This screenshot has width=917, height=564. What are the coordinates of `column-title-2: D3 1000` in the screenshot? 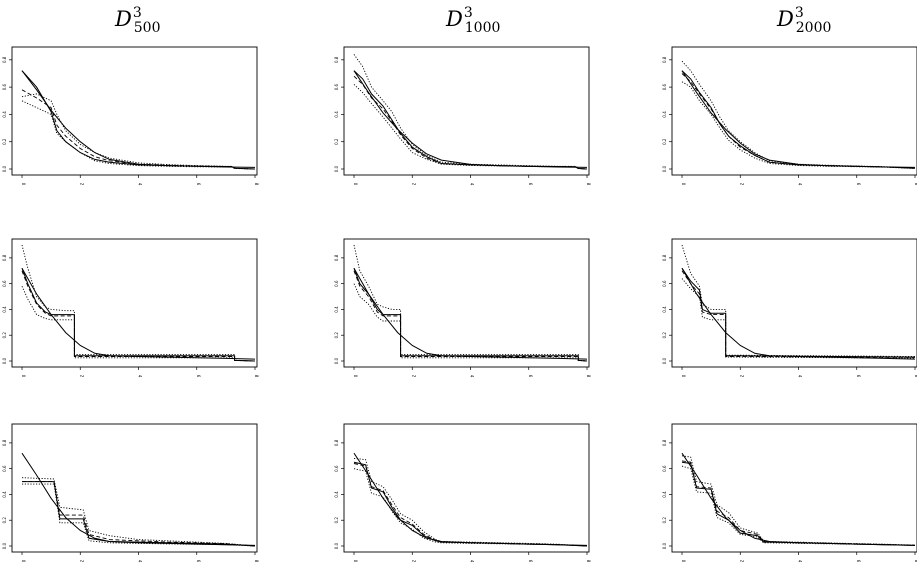 It's located at (472, 20).